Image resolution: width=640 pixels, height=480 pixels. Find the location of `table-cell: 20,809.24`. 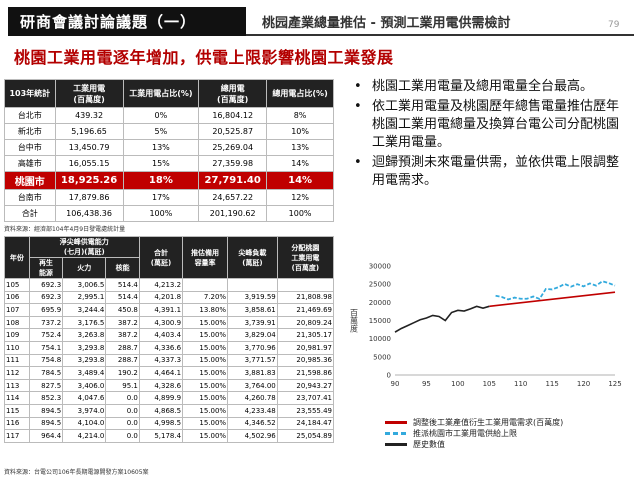

table-cell: 20,809.24 is located at coordinates (305, 322).